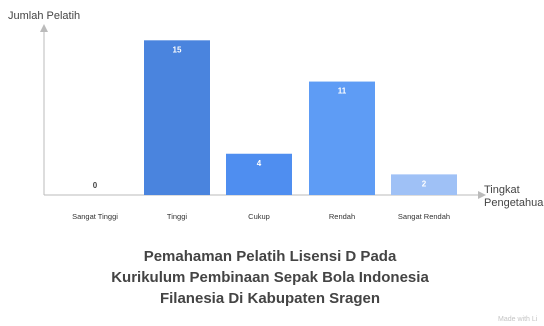 Image resolution: width=544 pixels, height=326 pixels. Describe the element at coordinates (342, 91) in the screenshot. I see `bar-value-label: 11` at that location.